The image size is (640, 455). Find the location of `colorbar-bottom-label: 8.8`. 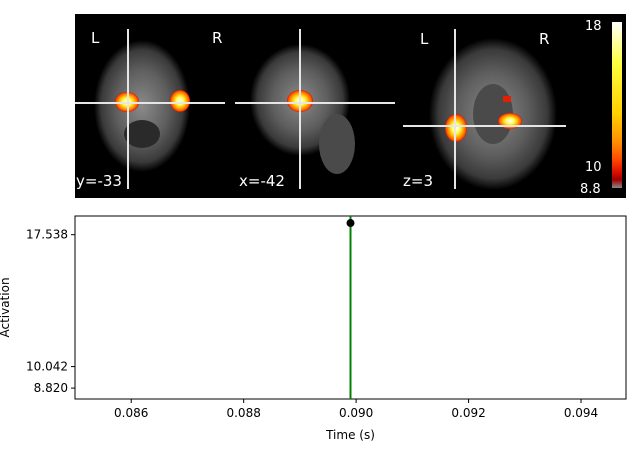

colorbar-bottom-label: 8.8 is located at coordinates (590, 189).